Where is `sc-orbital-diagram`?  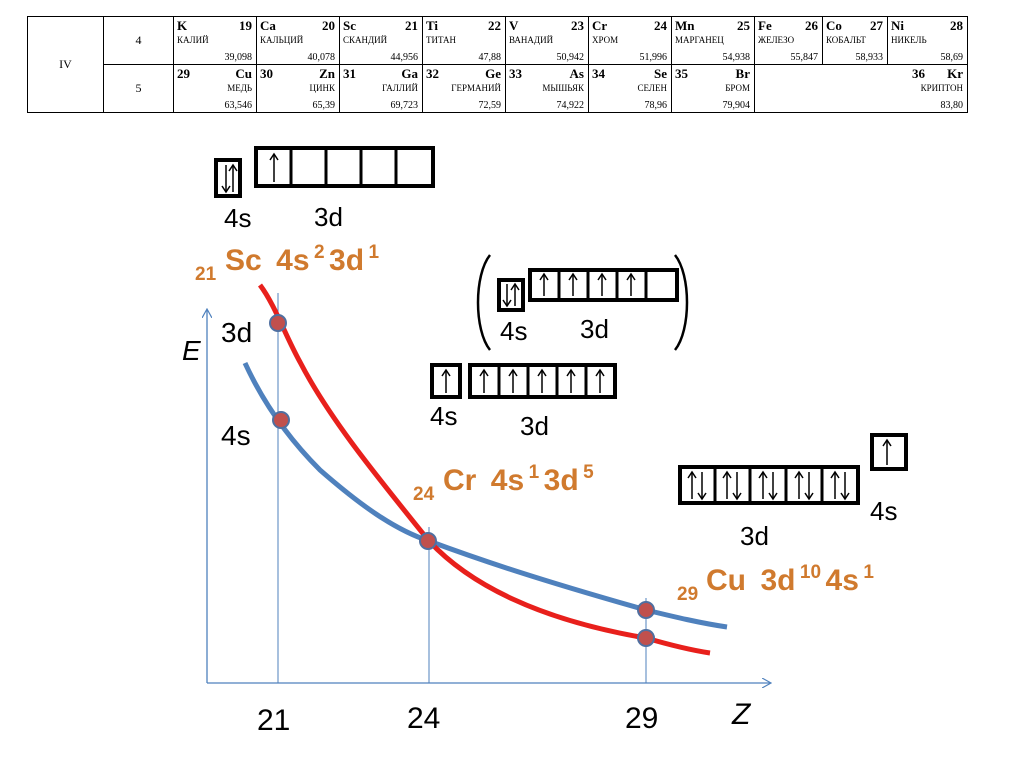 sc-orbital-diagram is located at coordinates (324, 172).